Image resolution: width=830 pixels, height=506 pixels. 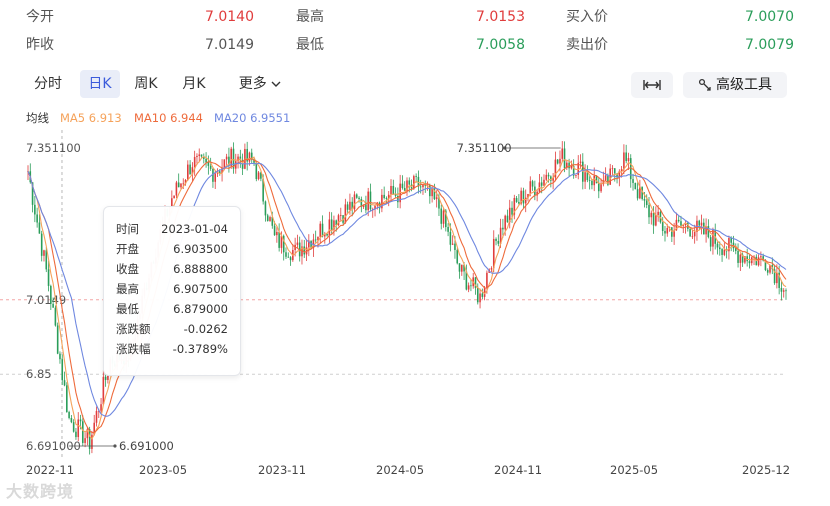 What do you see at coordinates (200, 269) in the screenshot?
I see `tooltip-value: 6.888800` at bounding box center [200, 269].